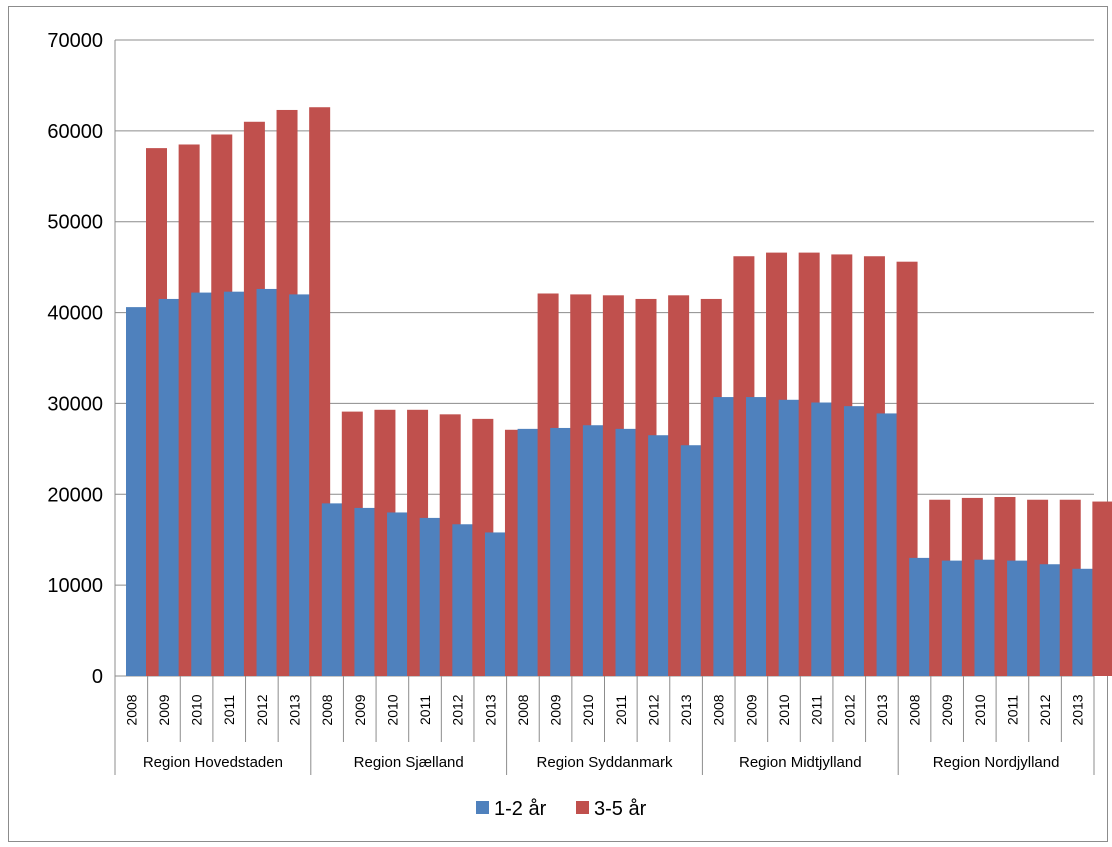 The image size is (1112, 847). What do you see at coordinates (75, 41) in the screenshot?
I see `y-tick-label: 70000` at bounding box center [75, 41].